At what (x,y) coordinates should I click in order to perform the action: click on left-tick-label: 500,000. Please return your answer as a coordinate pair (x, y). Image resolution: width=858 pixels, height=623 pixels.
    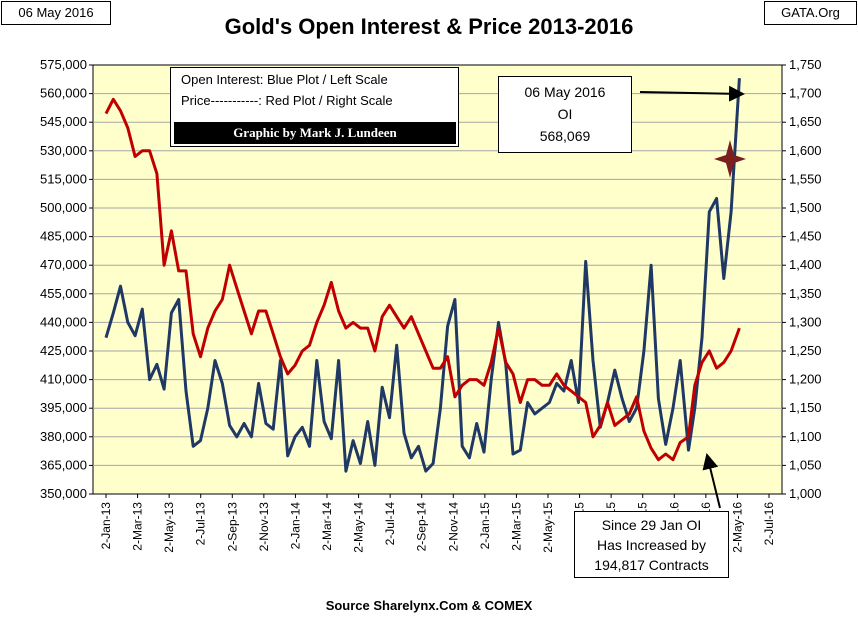
    Looking at the image, I should click on (63, 207).